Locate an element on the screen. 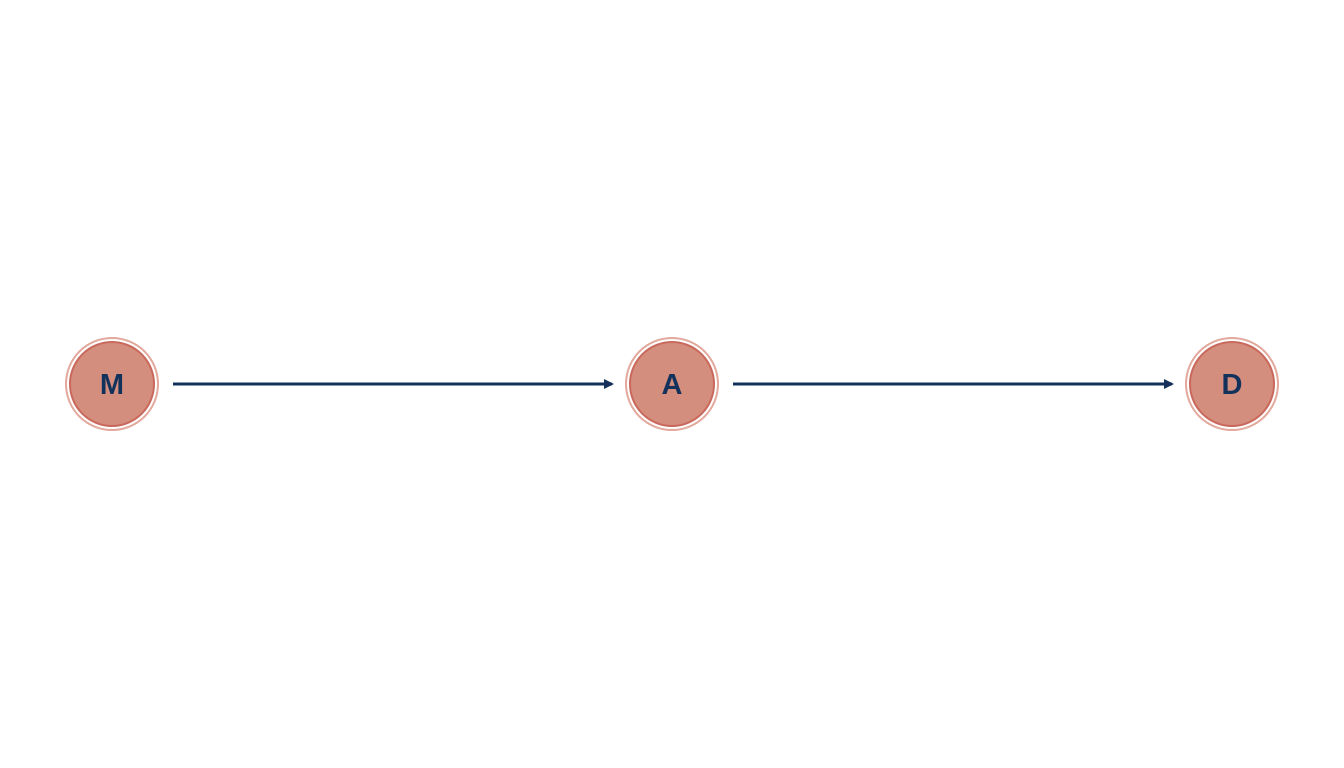 This screenshot has width=1344, height=768. node-a-circle is located at coordinates (672, 384).